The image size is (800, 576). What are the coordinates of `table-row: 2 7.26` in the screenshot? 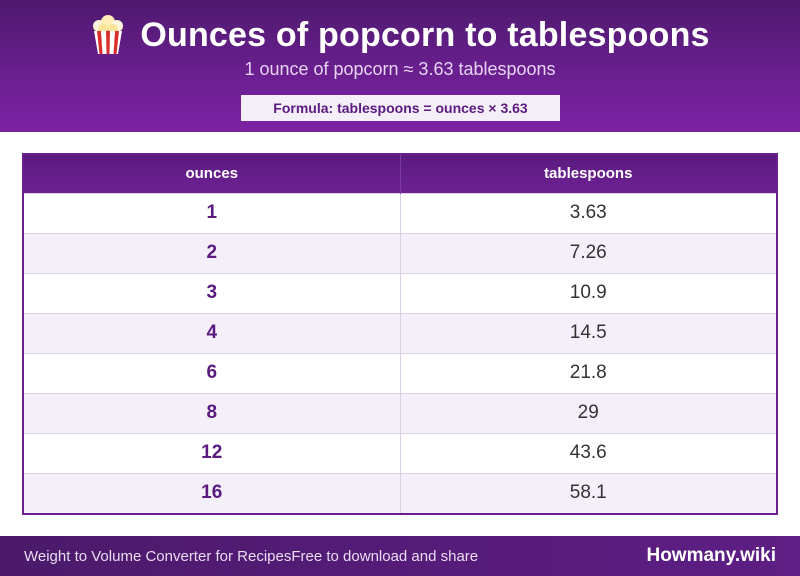 It's located at (400, 252).